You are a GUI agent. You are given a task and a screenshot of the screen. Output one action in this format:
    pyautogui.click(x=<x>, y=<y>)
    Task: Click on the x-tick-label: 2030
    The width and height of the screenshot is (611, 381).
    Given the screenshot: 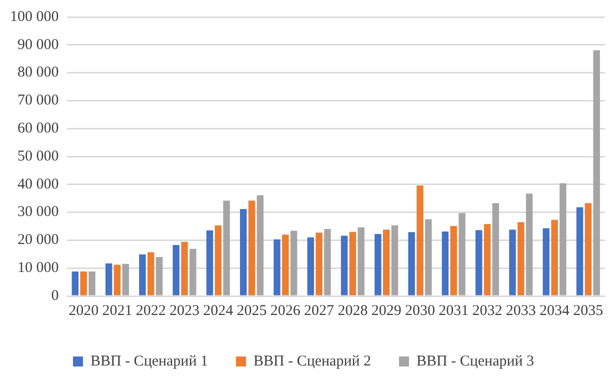 What is the action you would take?
    pyautogui.click(x=419, y=310)
    